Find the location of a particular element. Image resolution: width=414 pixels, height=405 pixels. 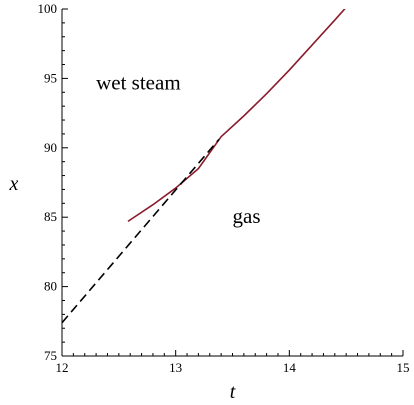

y-tick-label: 100 is located at coordinates (48, 8).